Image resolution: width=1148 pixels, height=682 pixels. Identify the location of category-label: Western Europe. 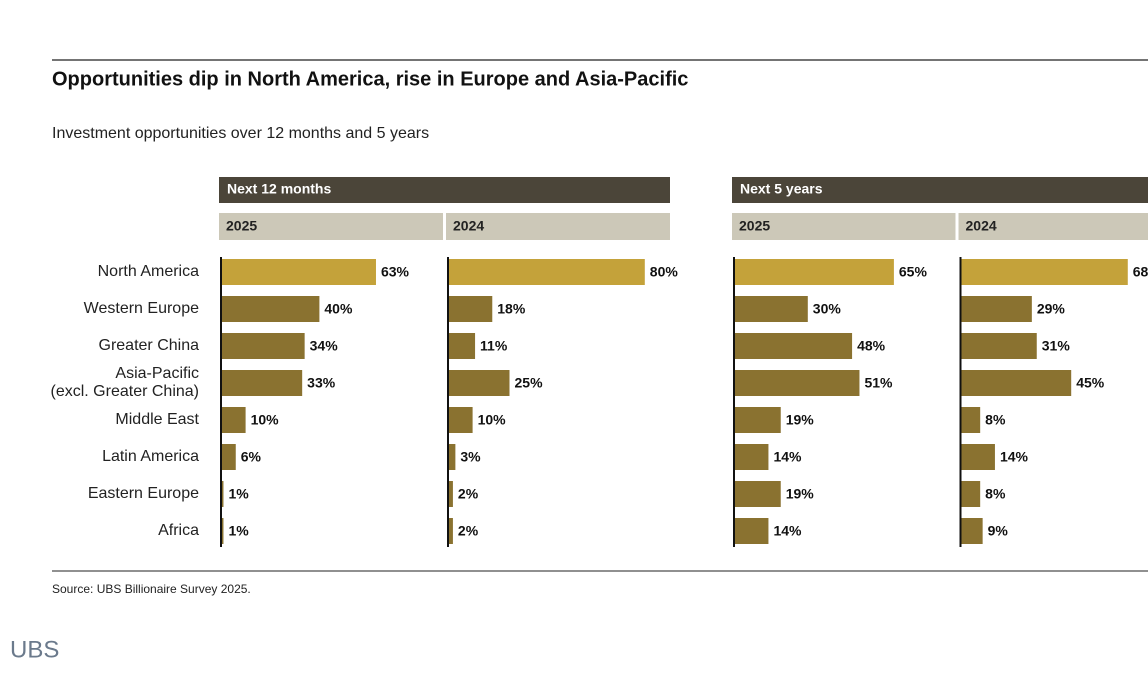
(141, 308).